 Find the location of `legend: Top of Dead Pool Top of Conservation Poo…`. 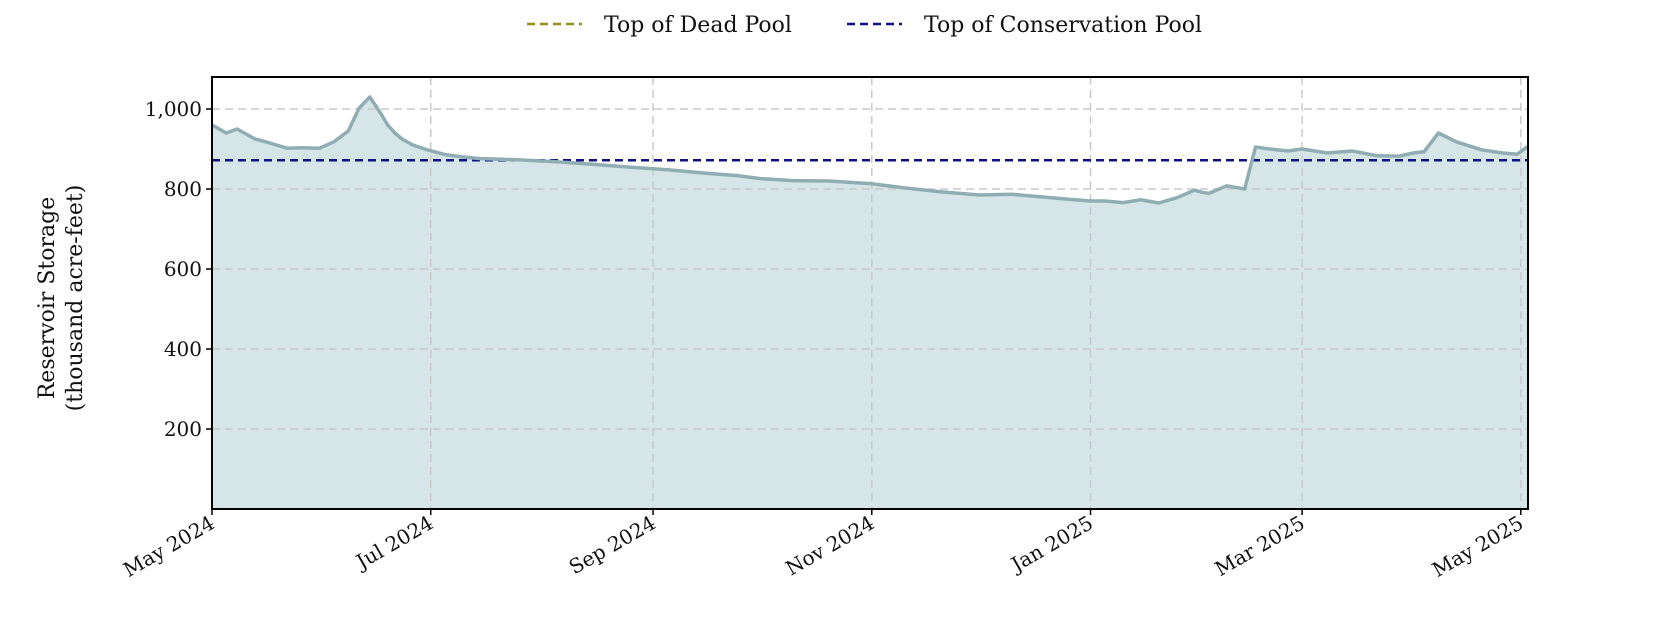

legend: Top of Dead Pool Top of Conservation Poo… is located at coordinates (864, 25).